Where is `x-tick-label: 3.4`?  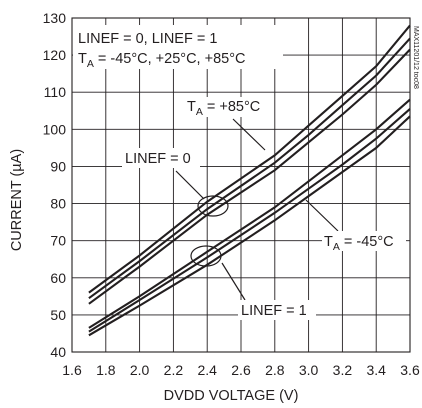 x-tick-label: 3.4 is located at coordinates (376, 370).